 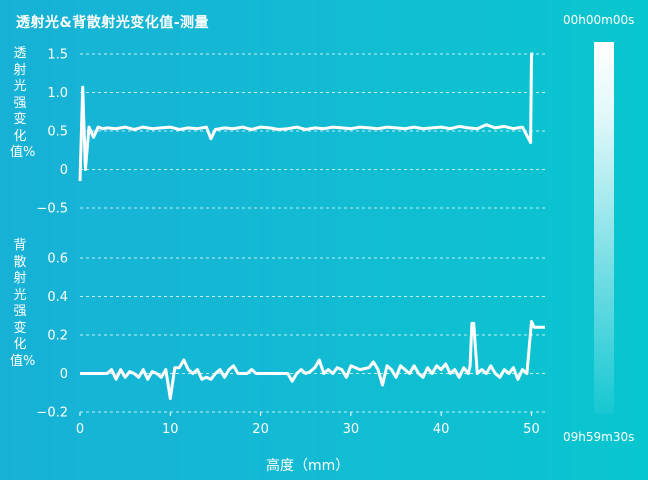 What do you see at coordinates (23, 103) in the screenshot?
I see `top-plot-ylabel: 透射光强变化值%` at bounding box center [23, 103].